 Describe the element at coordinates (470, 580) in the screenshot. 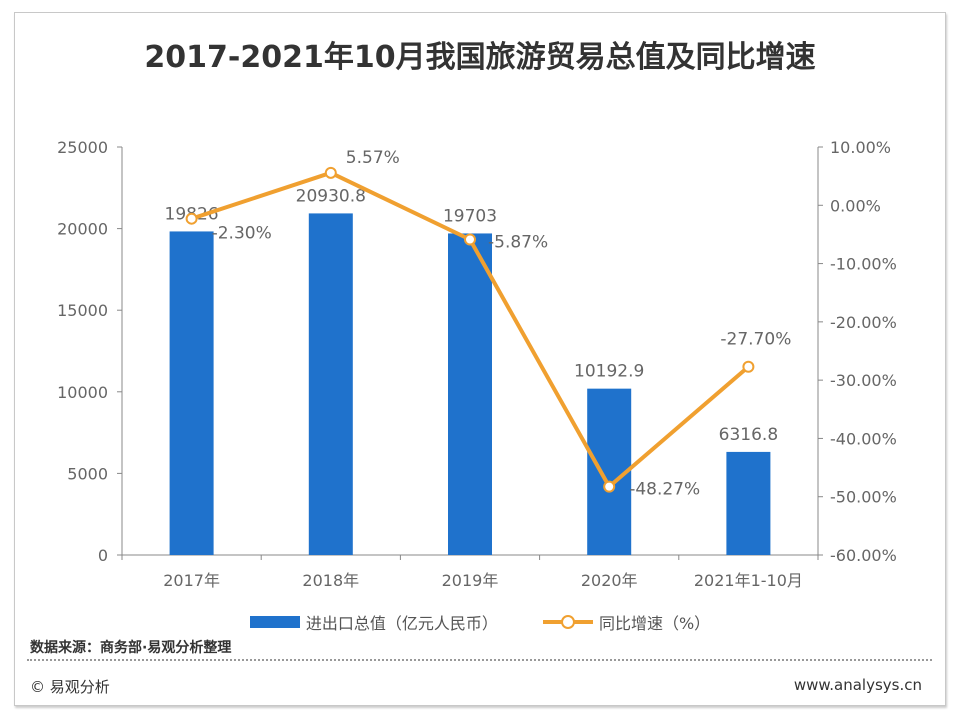

I see `x-tick-label: 2019年` at that location.